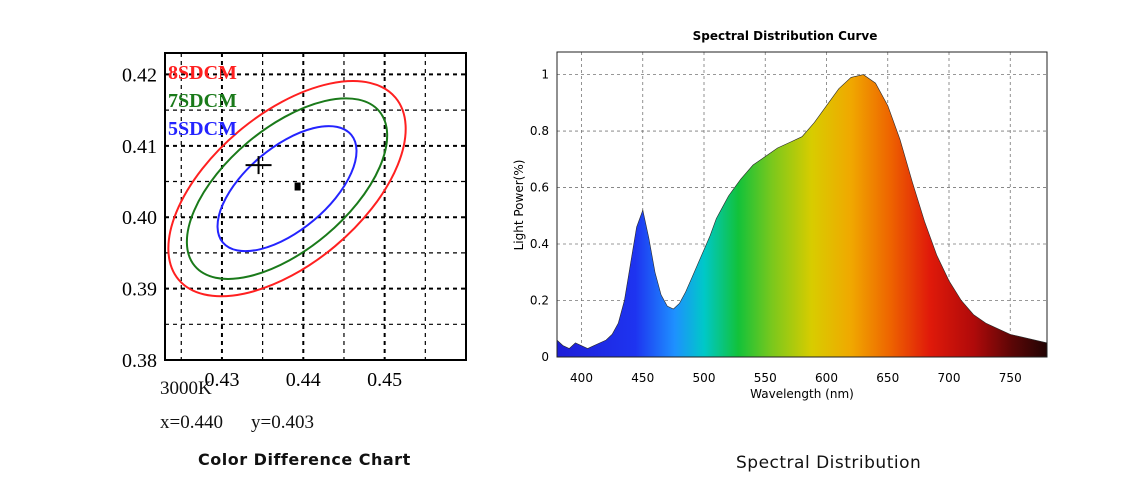 The height and width of the screenshot is (495, 1140). Describe the element at coordinates (273, 173) in the screenshot. I see `cd-markers` at that location.